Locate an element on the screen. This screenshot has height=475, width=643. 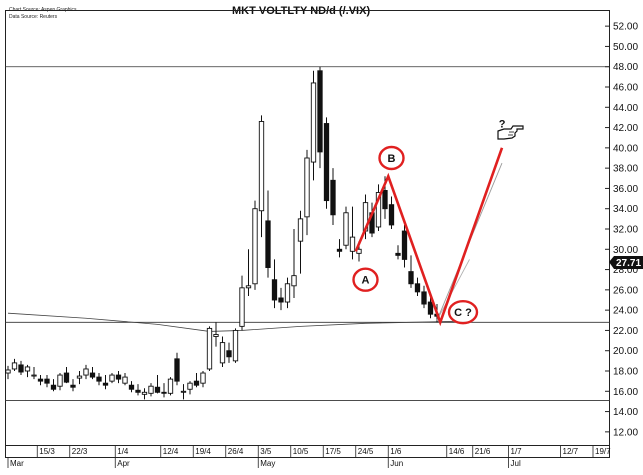
month-label: Jun is located at coordinates (396, 463).